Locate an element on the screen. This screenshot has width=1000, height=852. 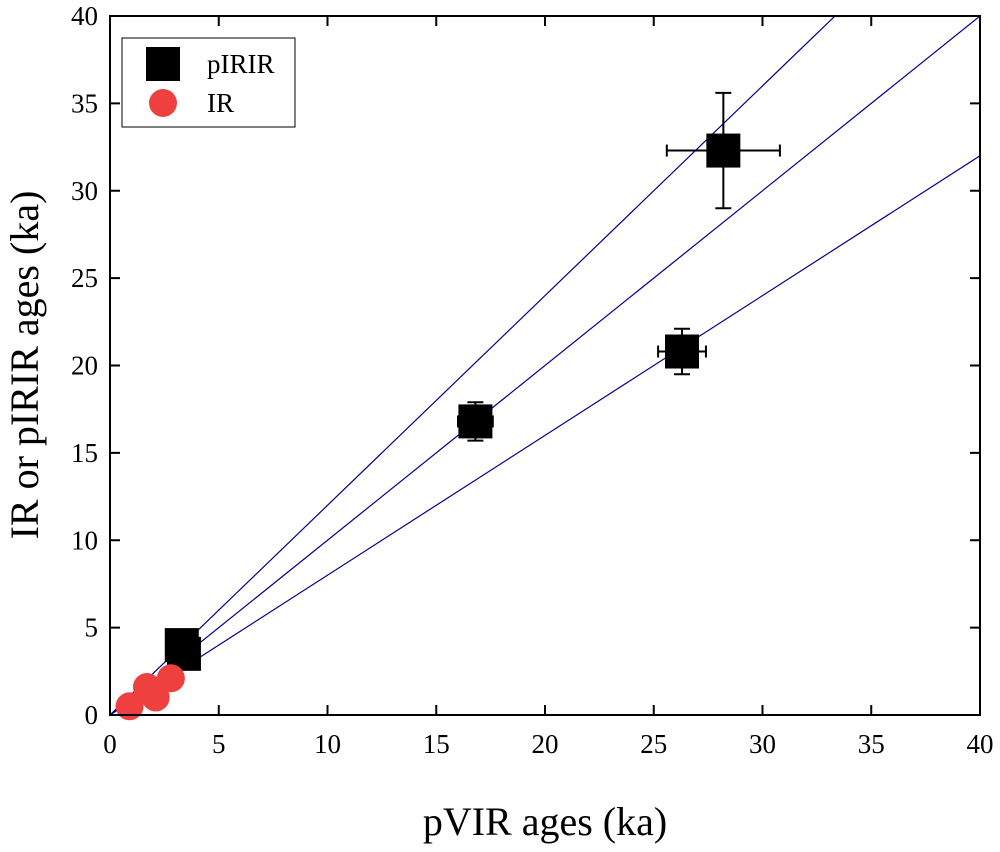
x-tick-label: 35 is located at coordinates (871, 744).